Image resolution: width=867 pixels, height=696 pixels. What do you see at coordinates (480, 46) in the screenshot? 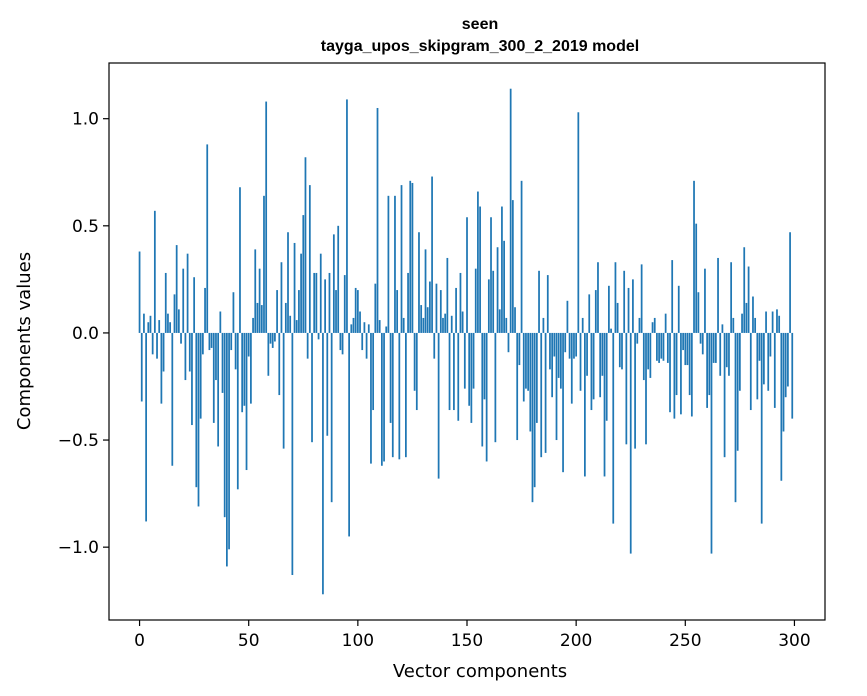
I see `chart-subtitle: tayga_upos_skipgram_300_2_2019 model` at bounding box center [480, 46].